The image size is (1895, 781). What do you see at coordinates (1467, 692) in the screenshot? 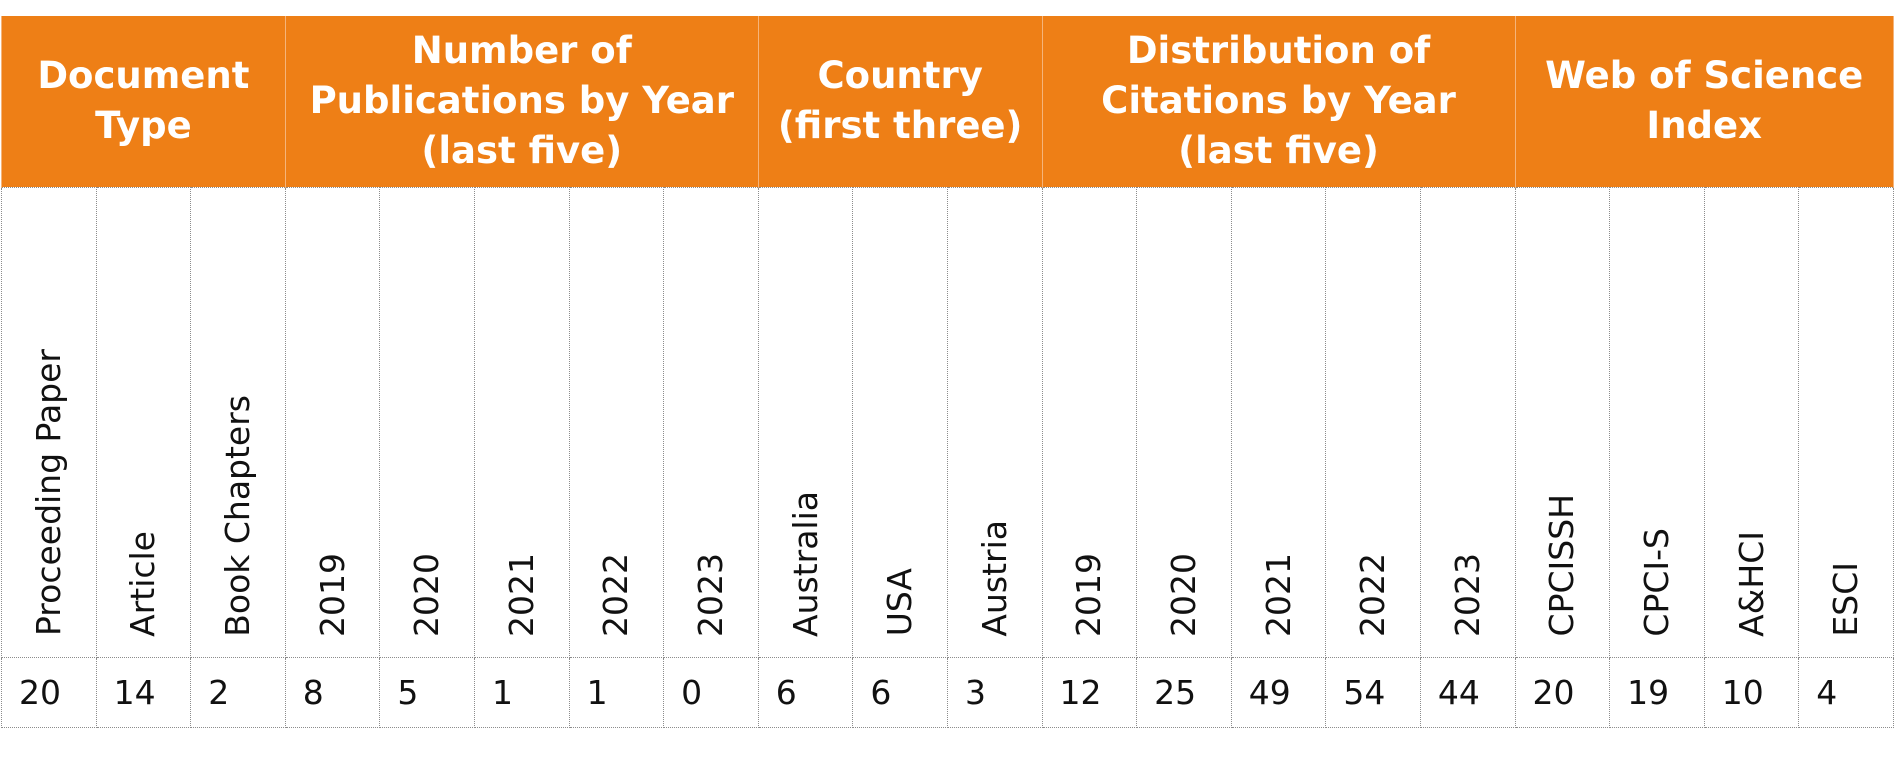
I see `value-cell: 44` at bounding box center [1467, 692].